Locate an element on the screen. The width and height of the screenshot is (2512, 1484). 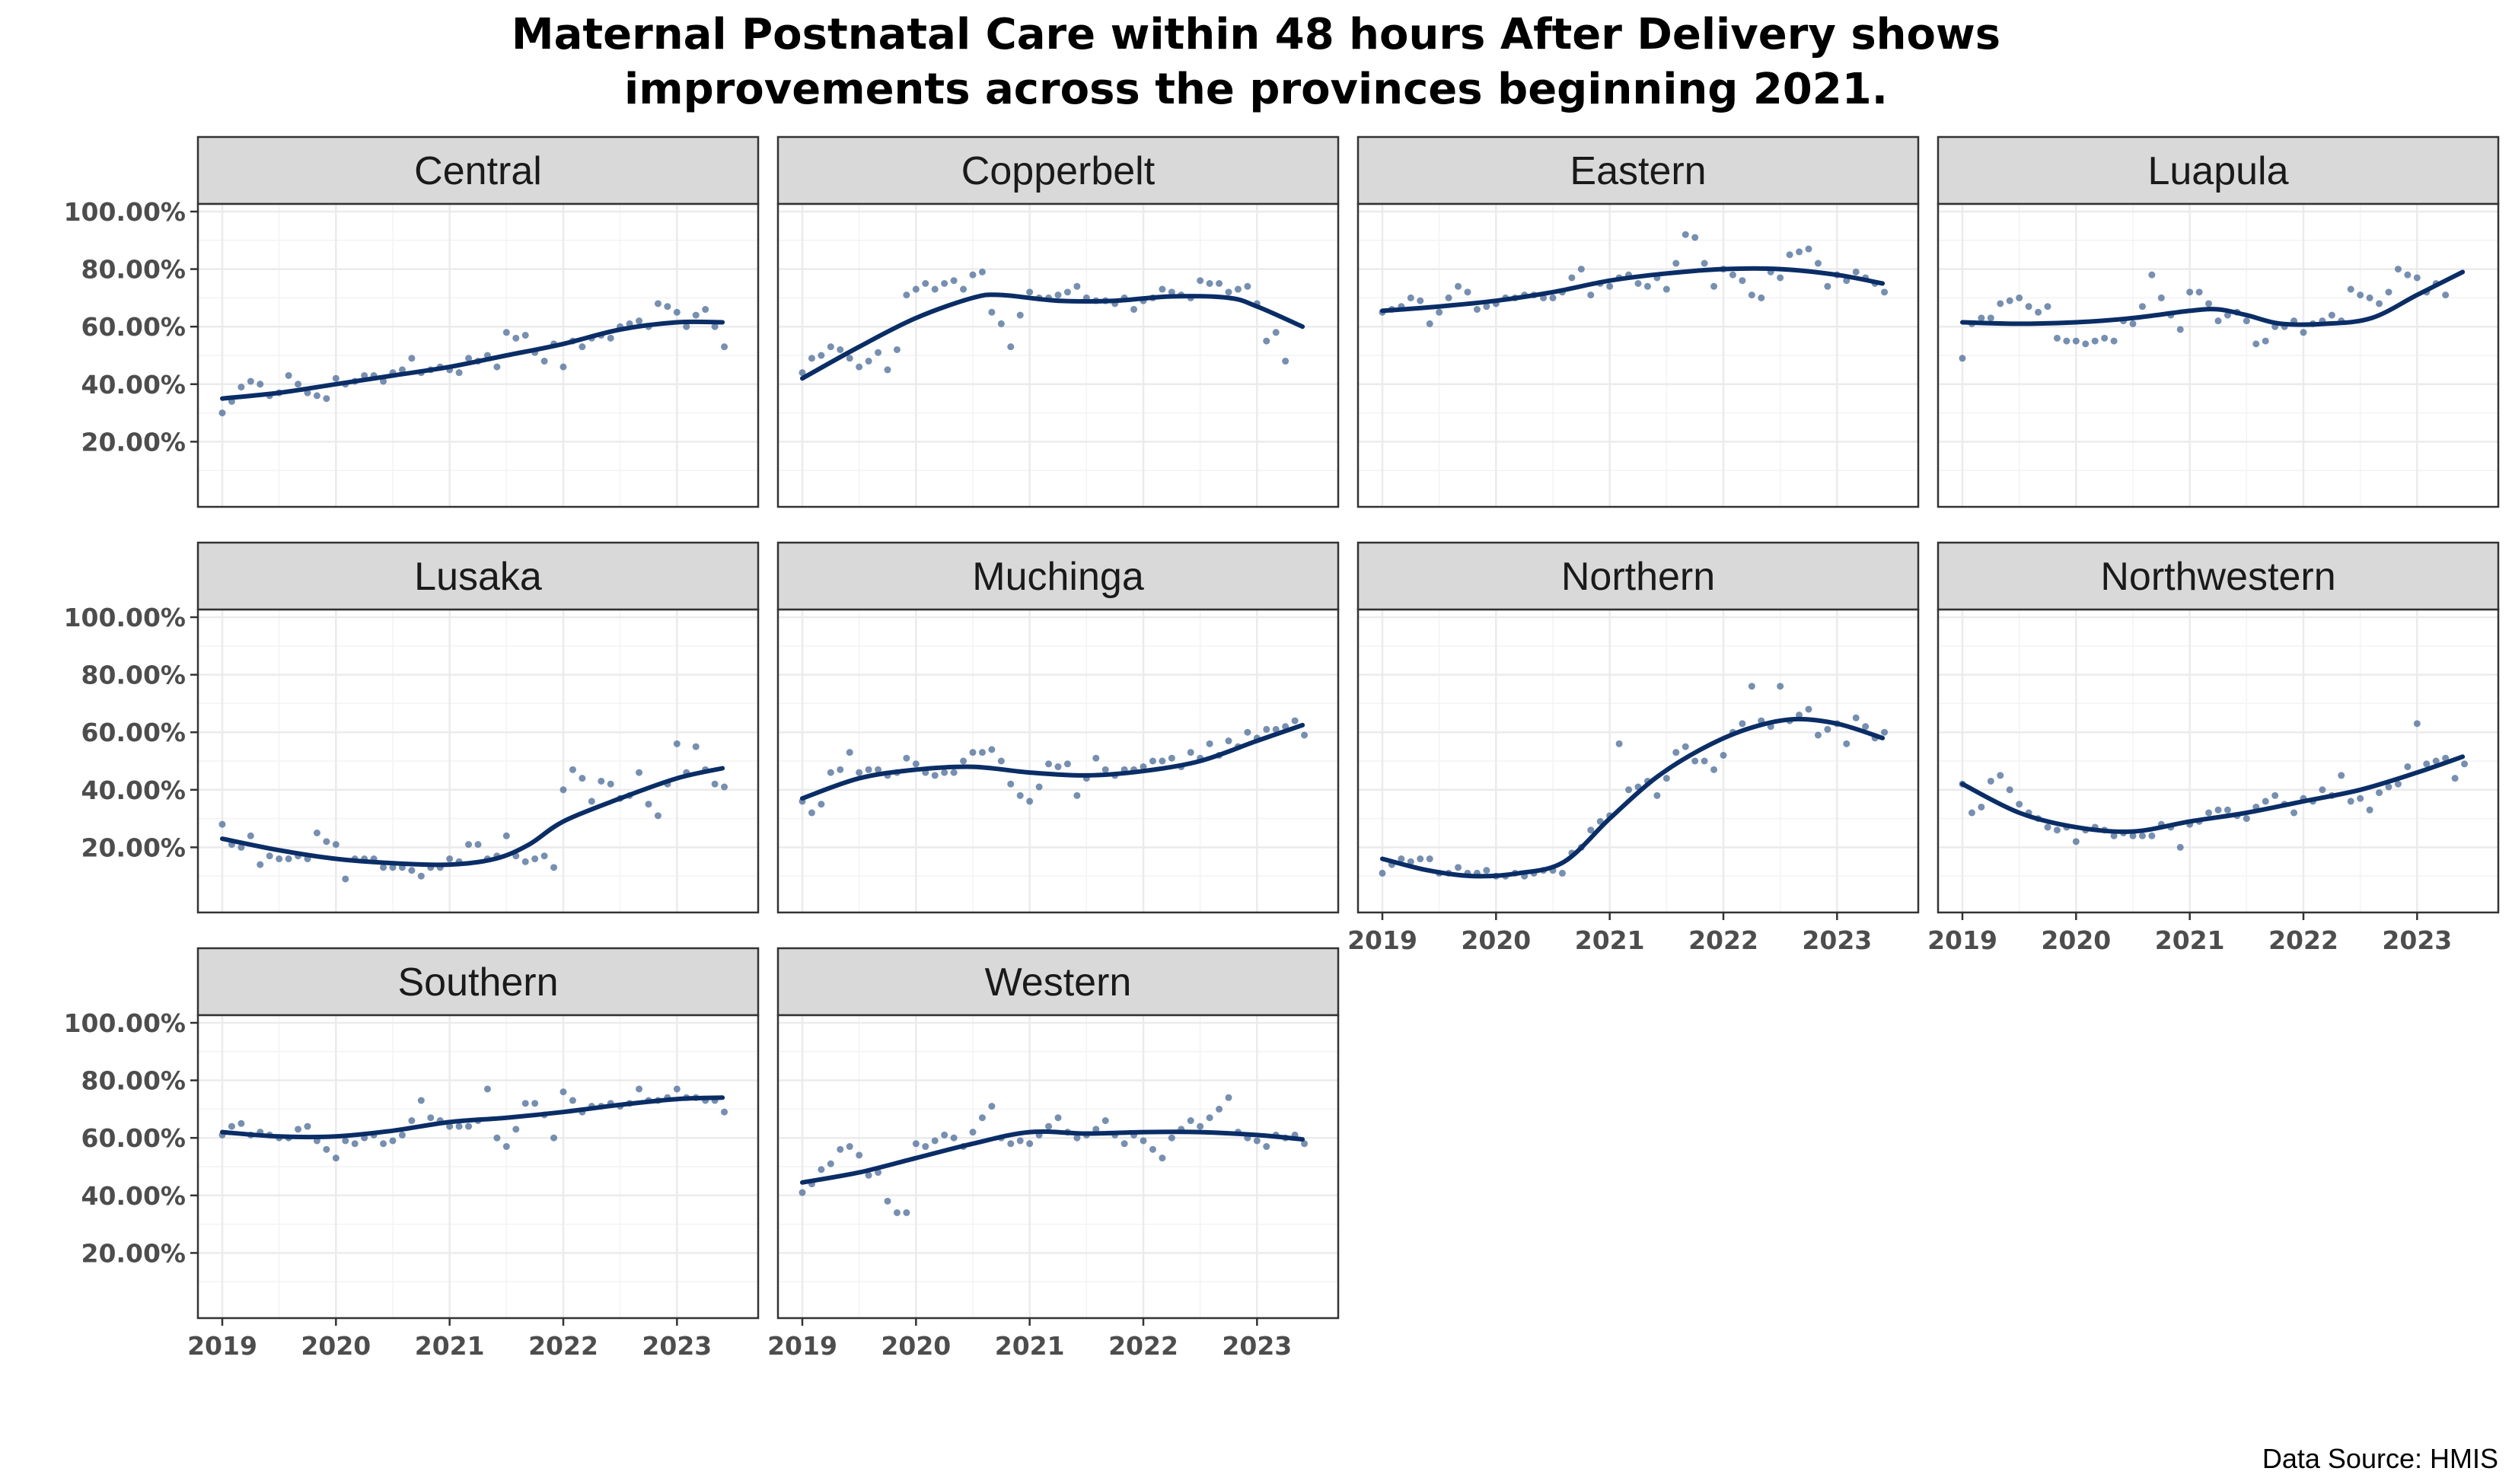
facet-strip-label: Eastern is located at coordinates (1638, 171).